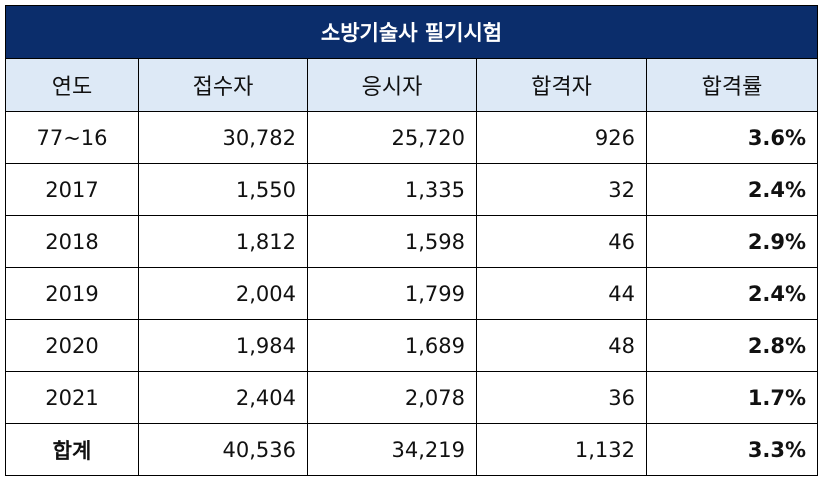 The width and height of the screenshot is (823, 496). I want to click on header-row: 연도 접수자 응시자 합격자 합격률, so click(412, 85).